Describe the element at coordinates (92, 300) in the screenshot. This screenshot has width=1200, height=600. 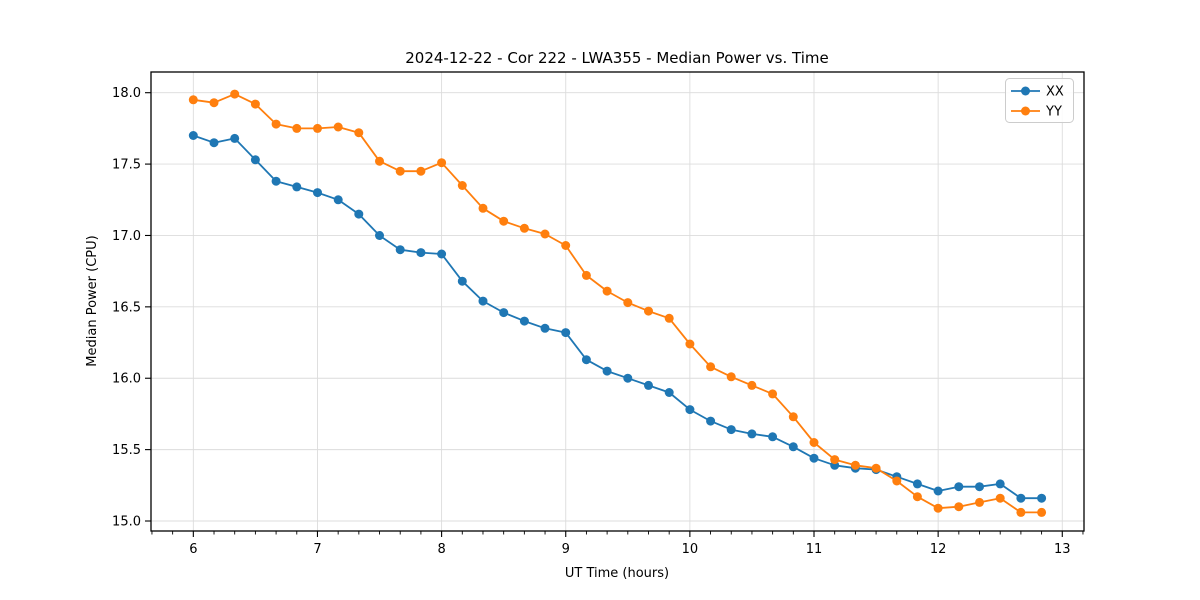
I see `y-axis-label: Median Power (CPU)` at that location.